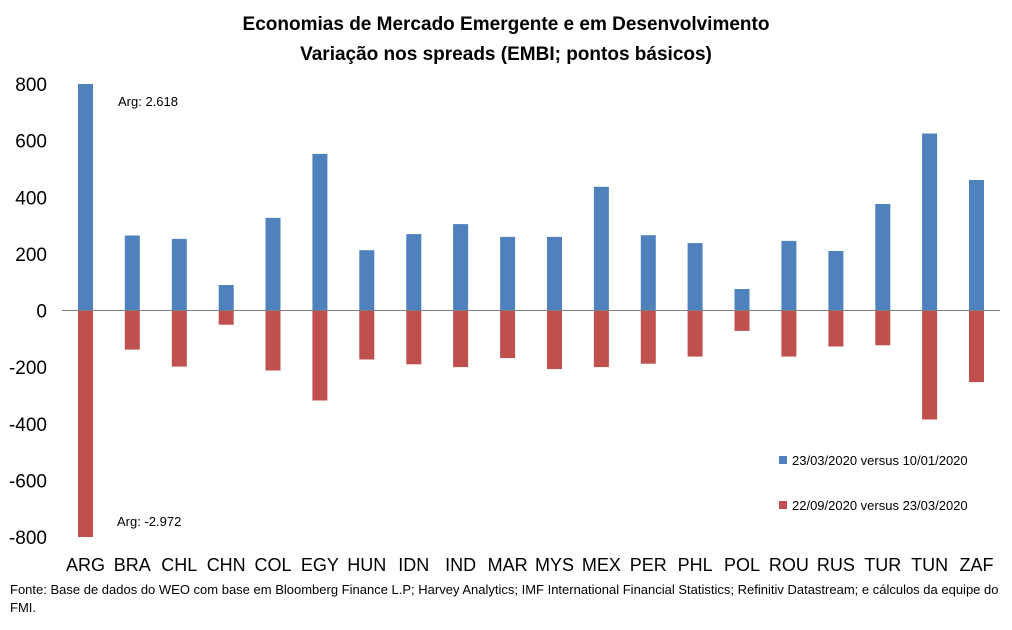 The image size is (1012, 630). Describe the element at coordinates (31, 198) in the screenshot. I see `y-tick-label: 400` at that location.